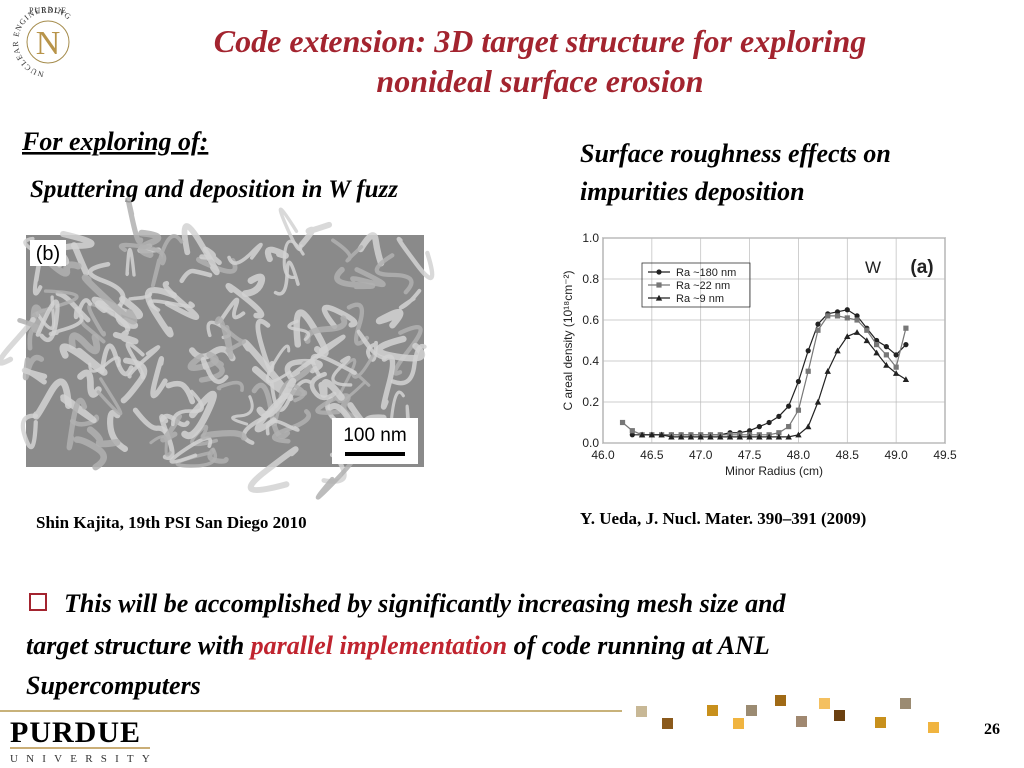  Describe the element at coordinates (539, 81) in the screenshot. I see `title: nonideal surface erosion` at that location.